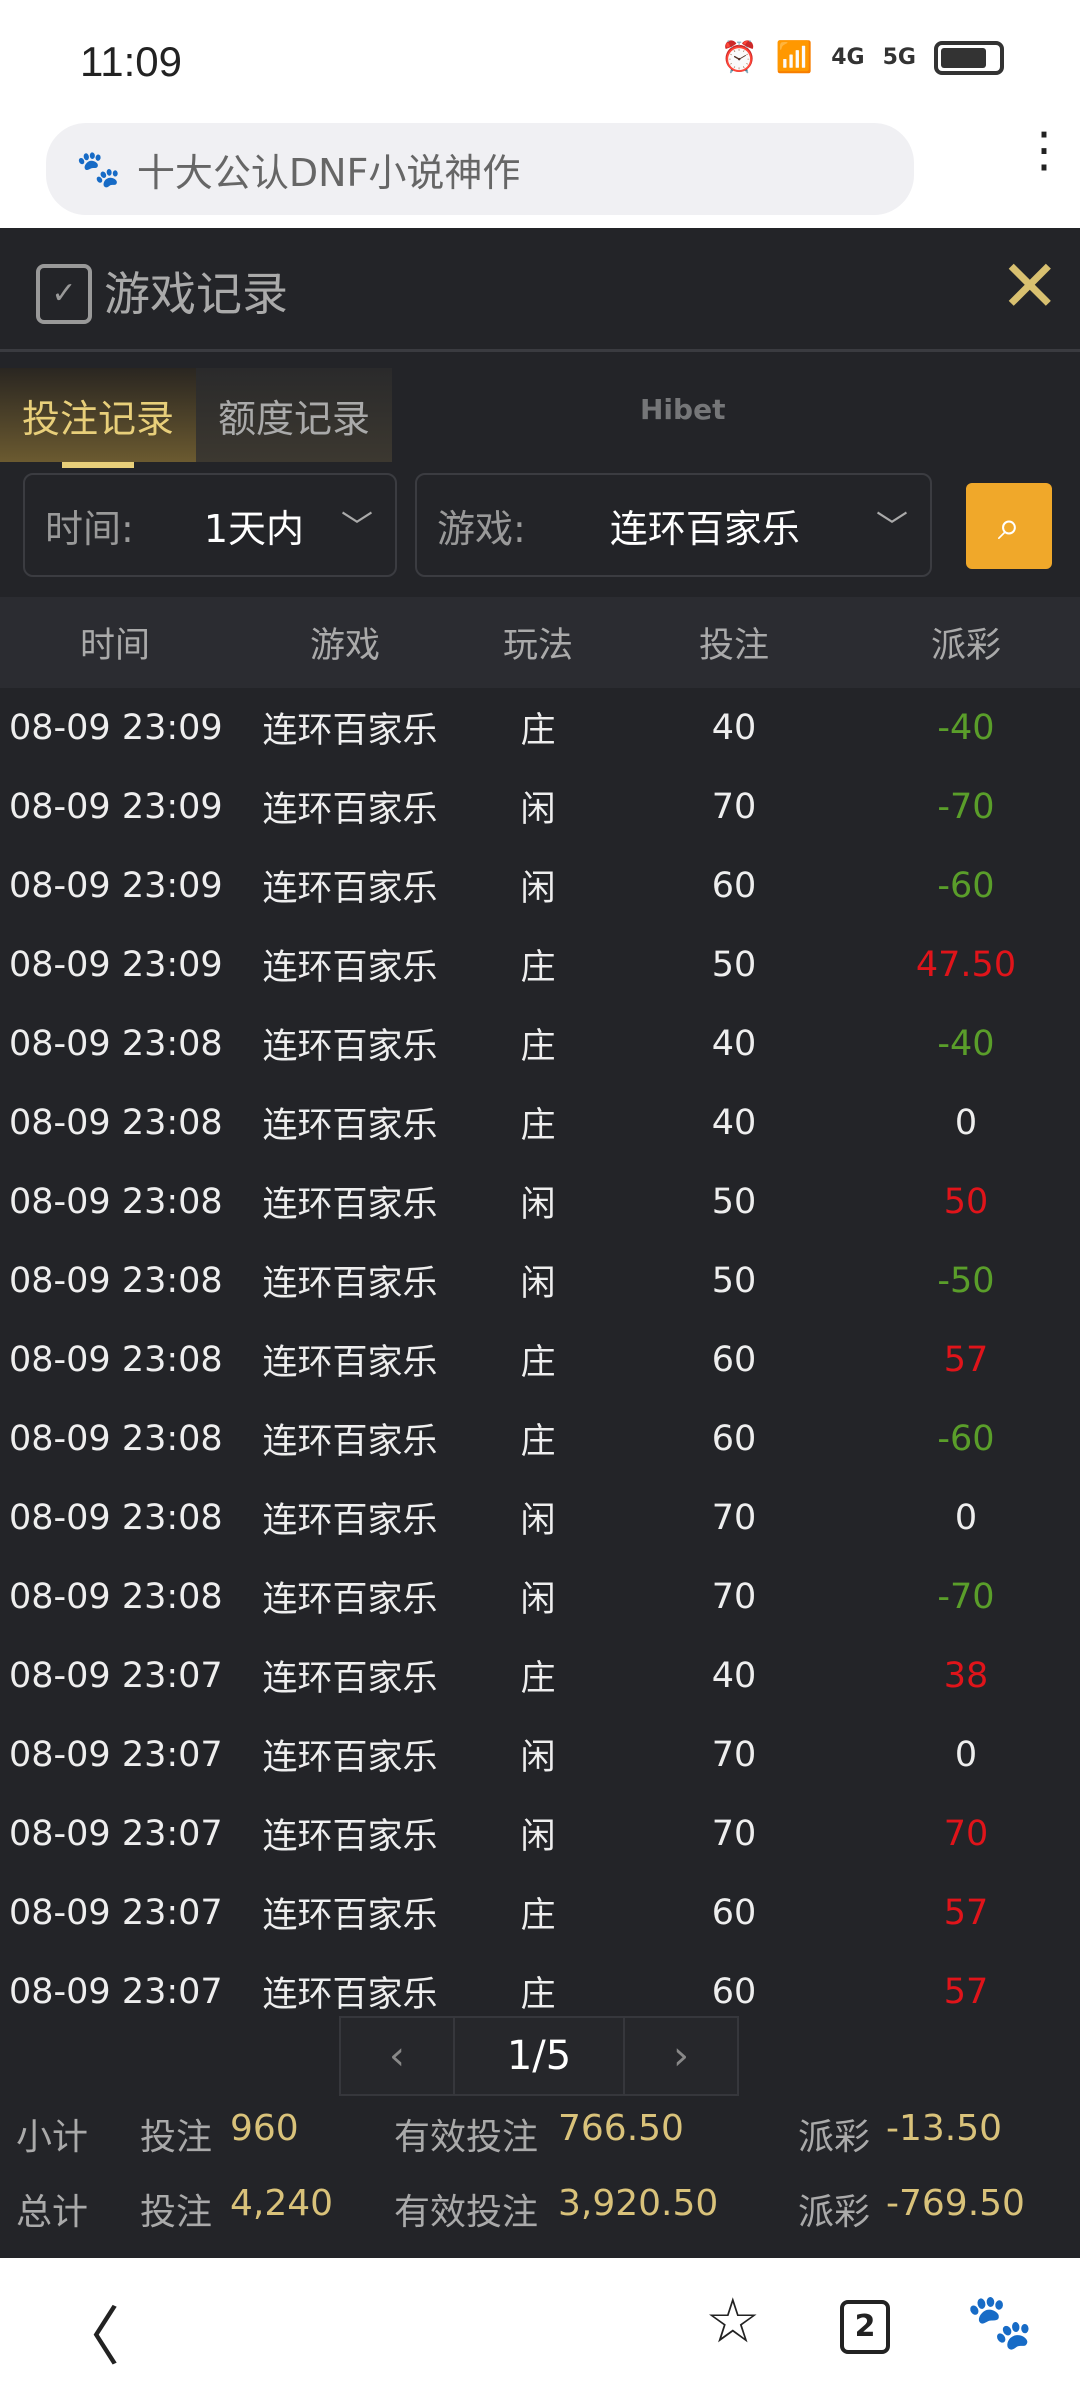 This screenshot has width=1080, height=2388. I want to click on table-row: 08-09 23:08 连环百家乐 庄 40 0, so click(540, 1122).